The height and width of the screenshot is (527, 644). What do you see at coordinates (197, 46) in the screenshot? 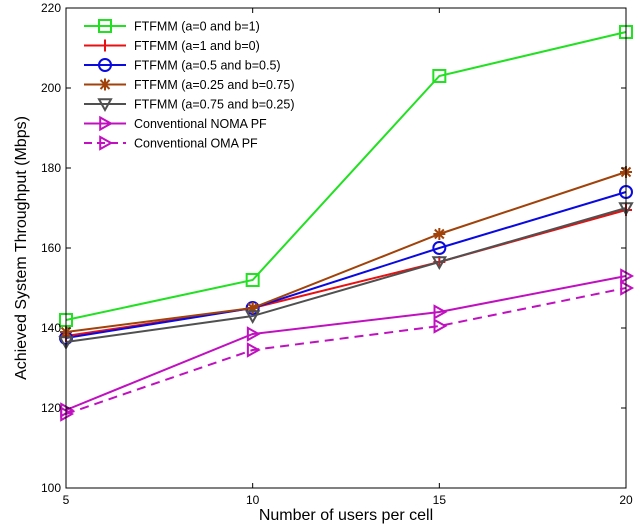
I see `legend-label: FTFMM (a=1 and b=0)` at bounding box center [197, 46].